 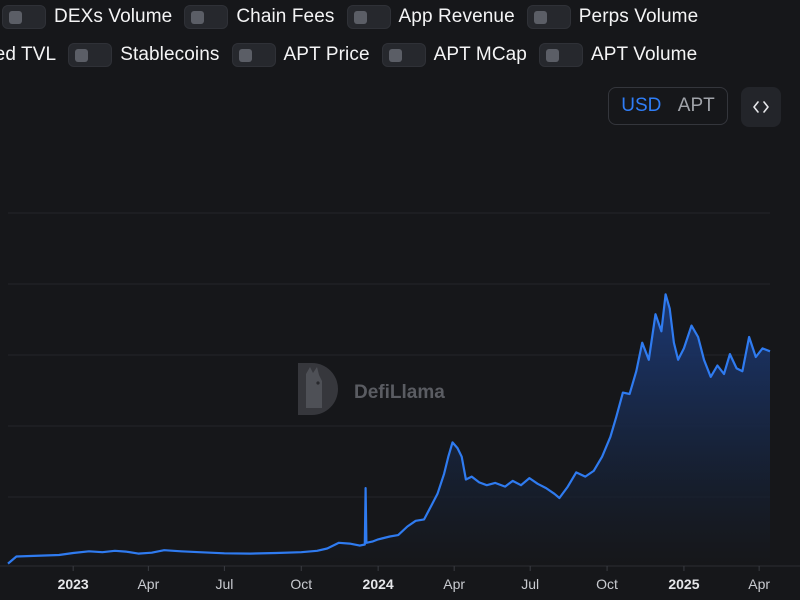 I want to click on toggle-apt-price: APT Price, so click(x=300, y=55).